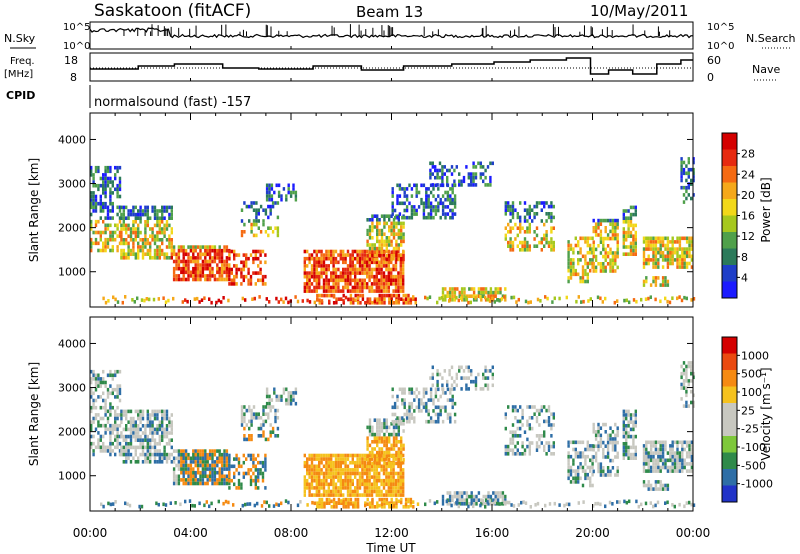 The height and width of the screenshot is (554, 800). I want to click on nsearch-label: N.Search, so click(771, 38).